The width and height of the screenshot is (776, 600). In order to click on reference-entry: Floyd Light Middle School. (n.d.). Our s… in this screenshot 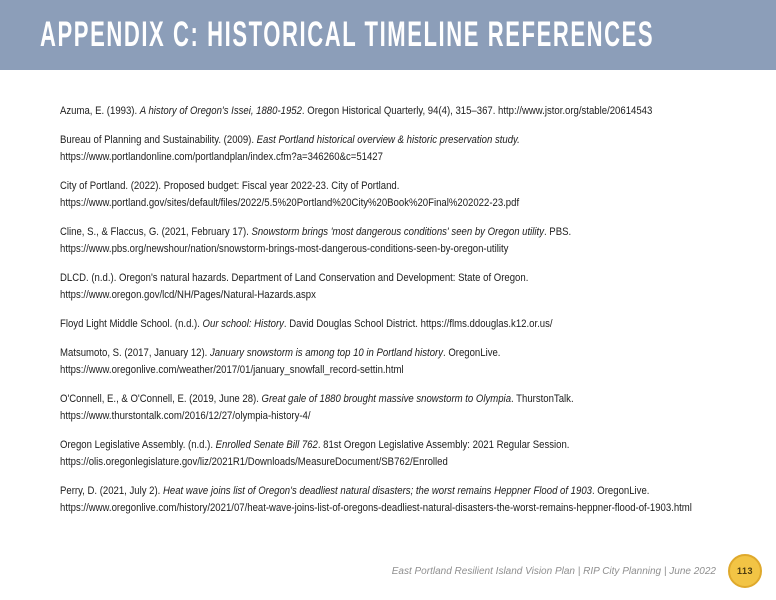, I will do `click(393, 324)`.